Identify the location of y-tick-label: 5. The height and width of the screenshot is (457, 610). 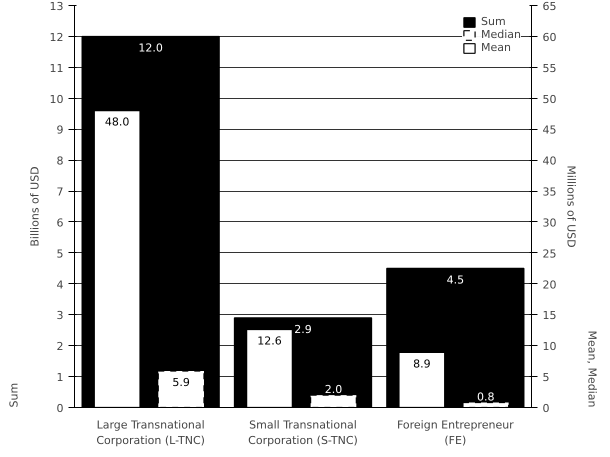
(60, 253).